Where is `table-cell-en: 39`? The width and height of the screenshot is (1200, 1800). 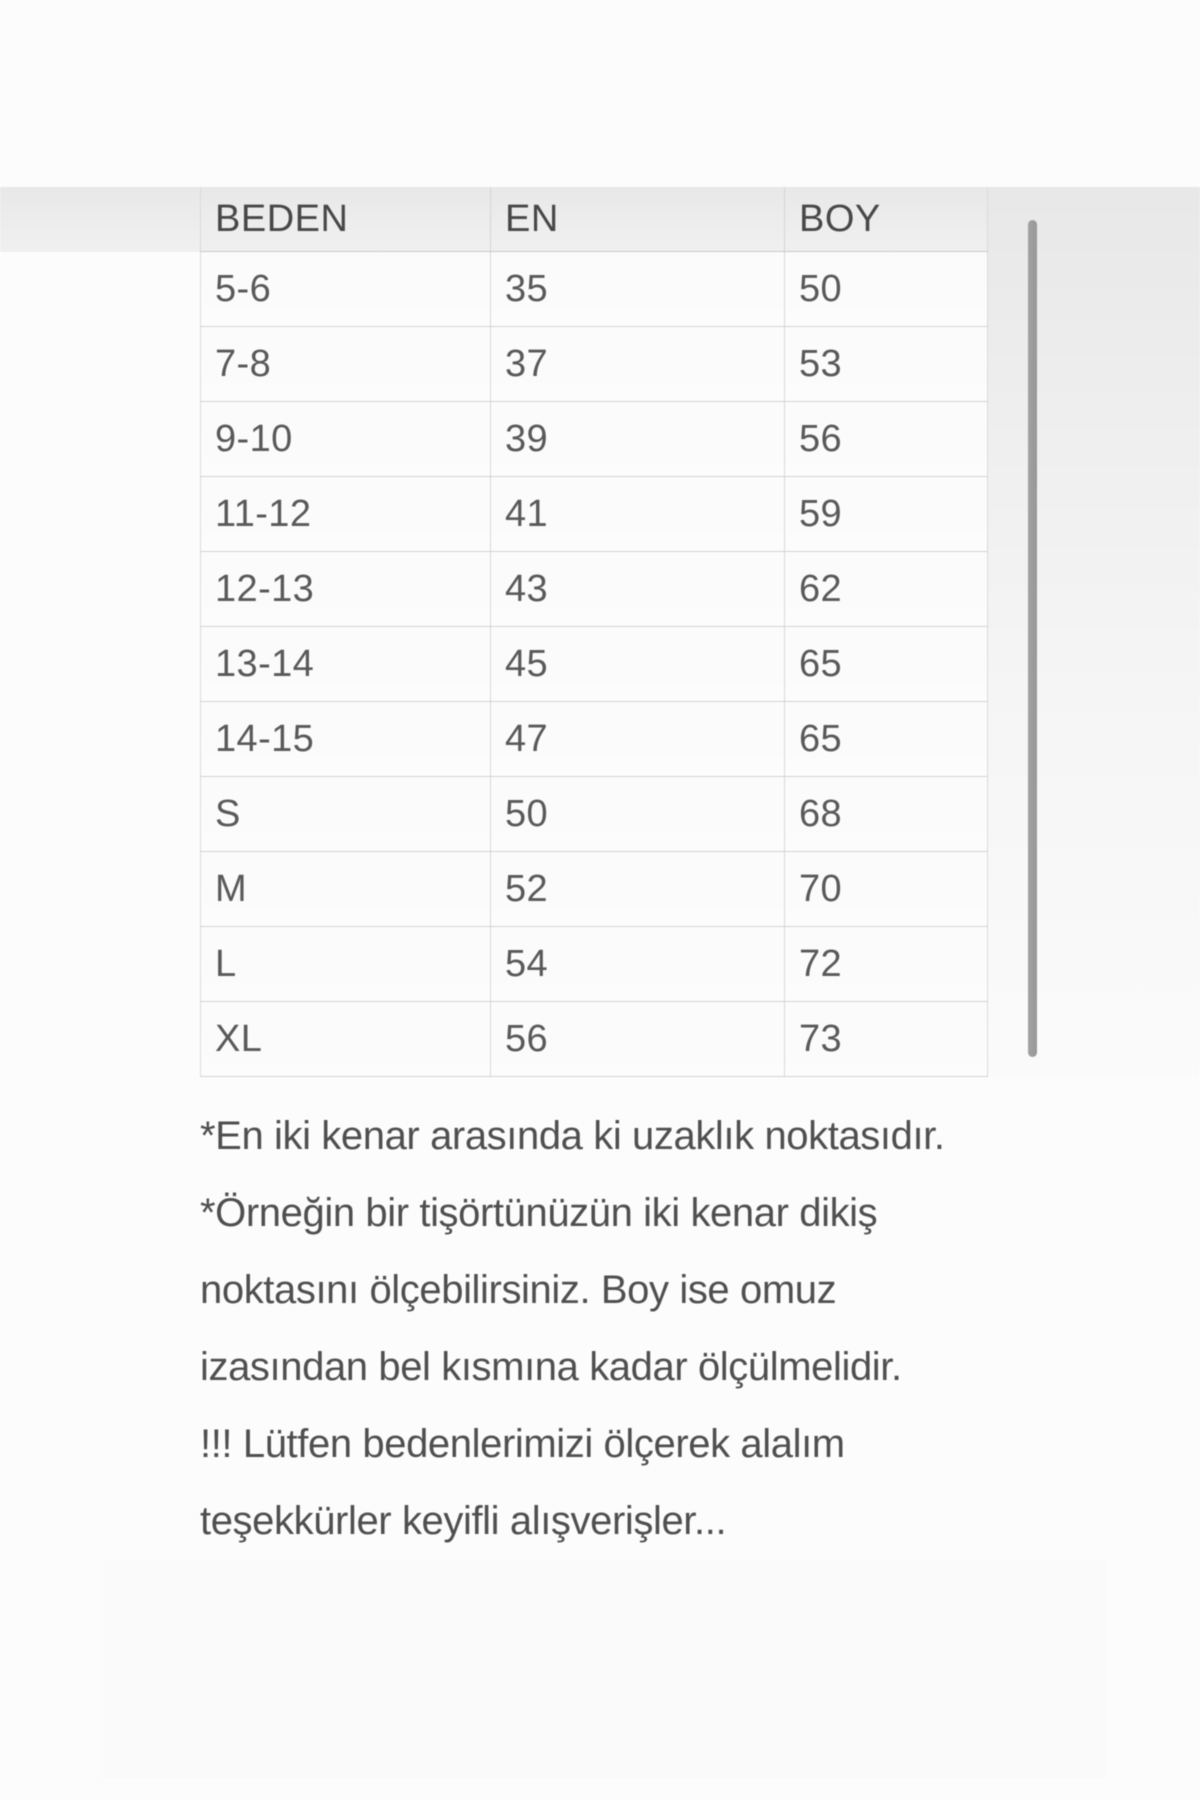
table-cell-en: 39 is located at coordinates (637, 439).